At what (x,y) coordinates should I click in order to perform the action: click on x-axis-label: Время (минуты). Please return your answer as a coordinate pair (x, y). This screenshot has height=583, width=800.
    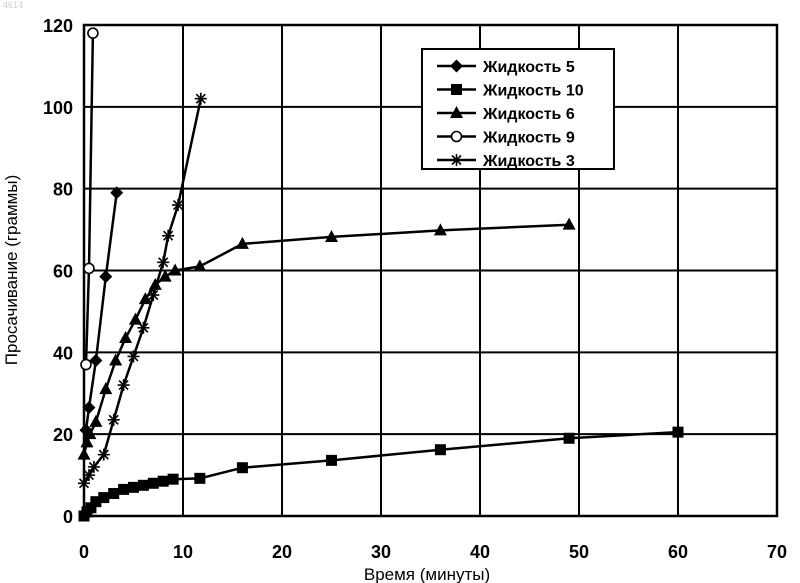
    Looking at the image, I should click on (427, 574).